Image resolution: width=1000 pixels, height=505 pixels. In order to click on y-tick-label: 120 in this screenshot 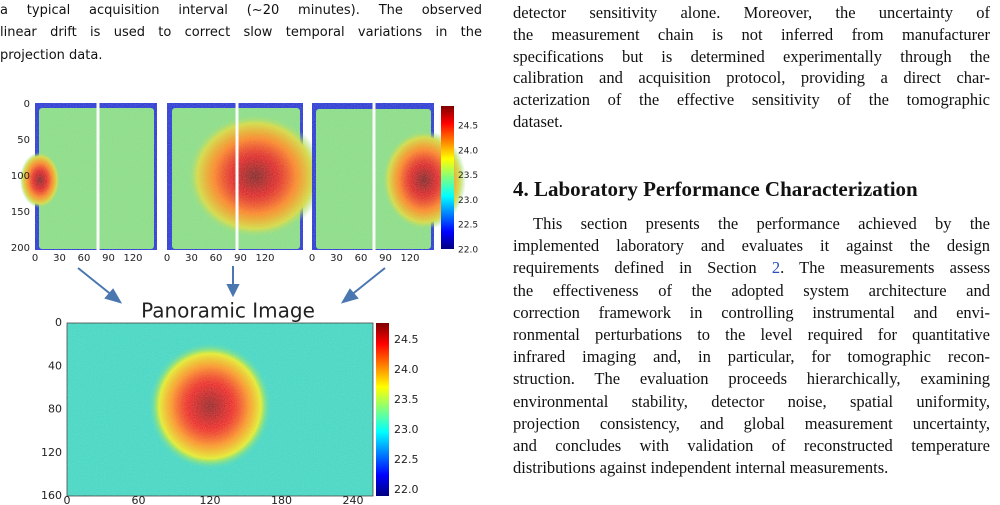, I will do `click(51, 452)`.